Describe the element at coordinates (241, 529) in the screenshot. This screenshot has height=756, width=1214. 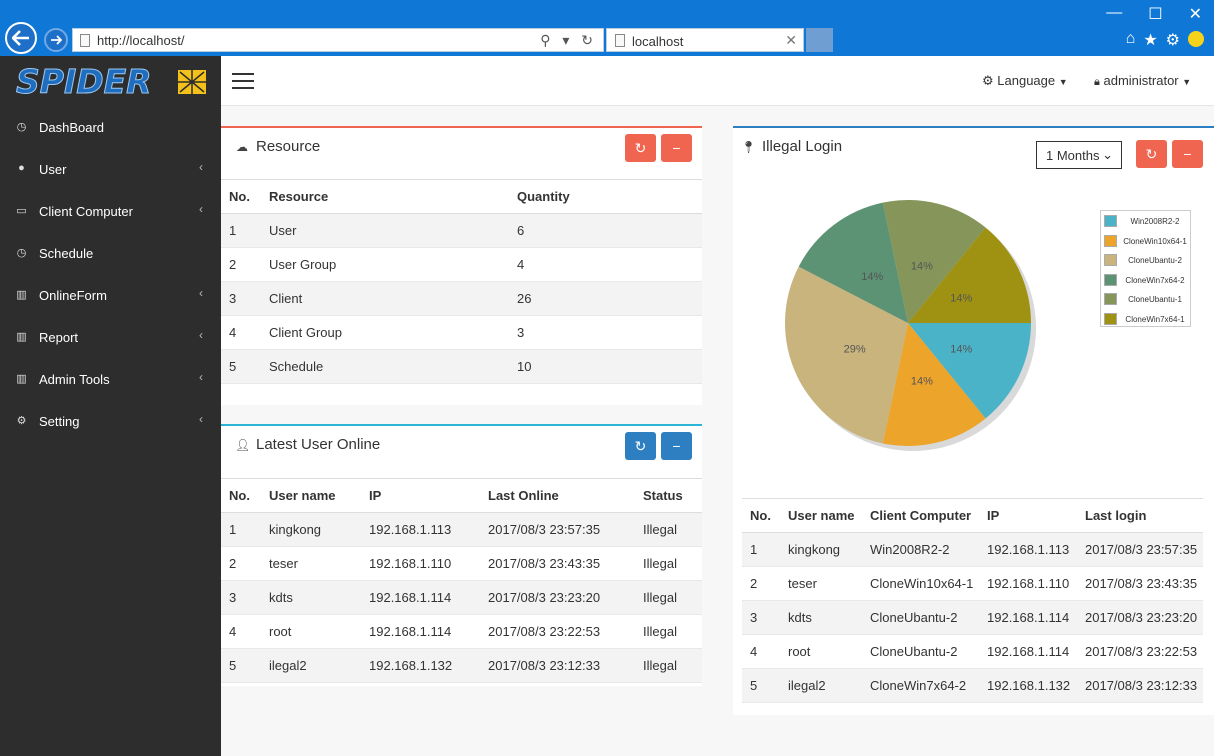
I see `table-cell: 1` at that location.